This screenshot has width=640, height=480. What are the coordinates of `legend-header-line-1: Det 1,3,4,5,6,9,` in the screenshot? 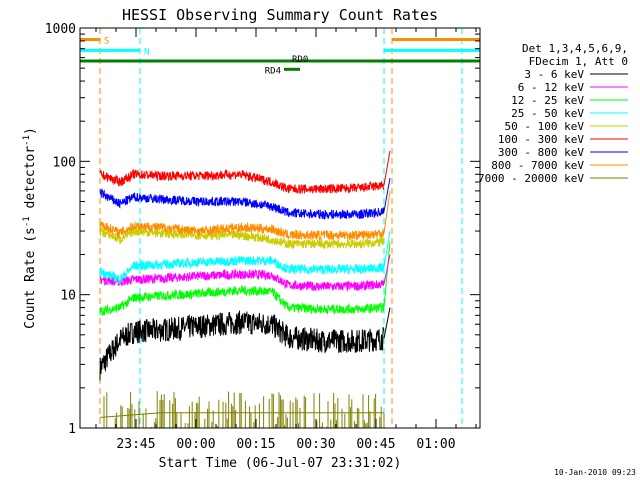 It's located at (575, 48).